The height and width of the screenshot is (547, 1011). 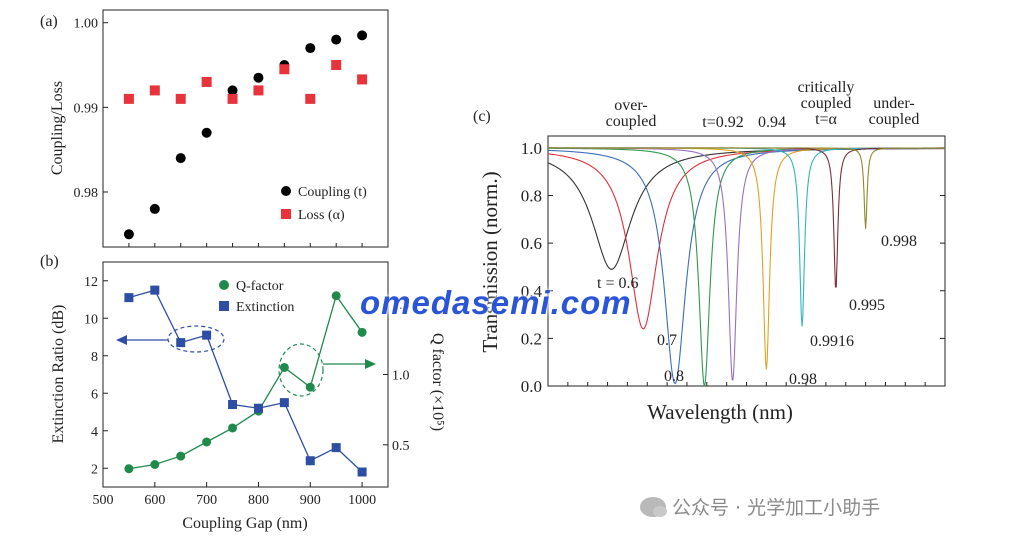 I want to click on panel-a-ylabel: Coupling/Loss, so click(x=57, y=128).